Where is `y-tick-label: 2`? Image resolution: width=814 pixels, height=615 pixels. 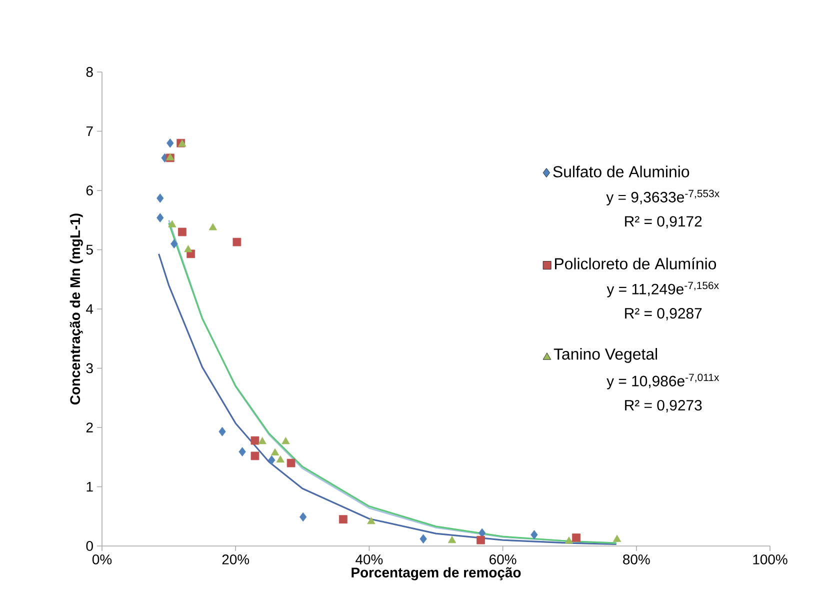
y-tick-label: 2 is located at coordinates (89, 427).